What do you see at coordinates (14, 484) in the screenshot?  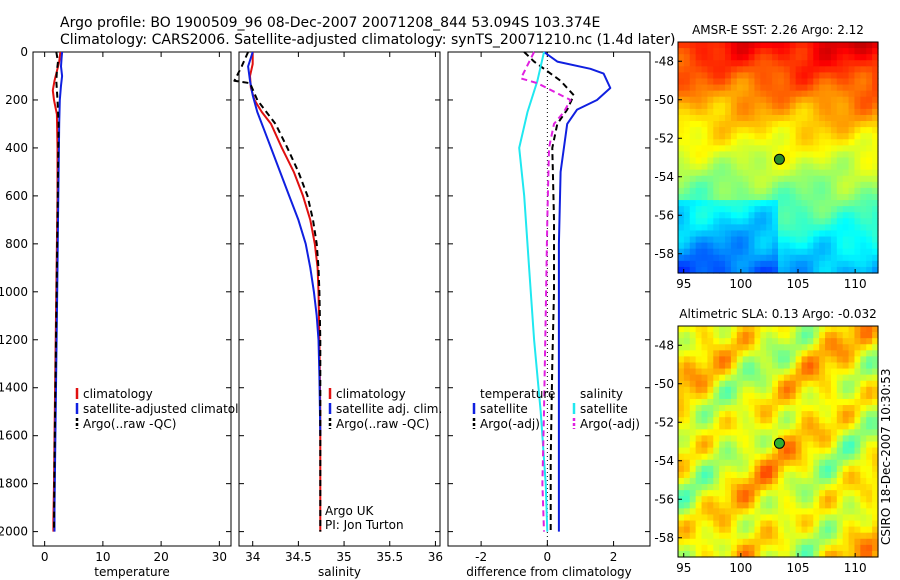 I see `y-tick-label: 1800` at bounding box center [14, 484].